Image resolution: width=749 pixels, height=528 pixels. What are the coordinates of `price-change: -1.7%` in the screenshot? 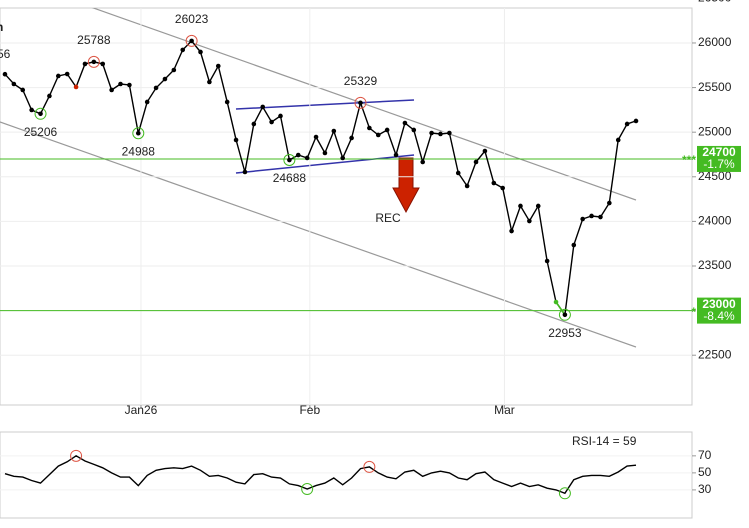 It's located at (719, 164).